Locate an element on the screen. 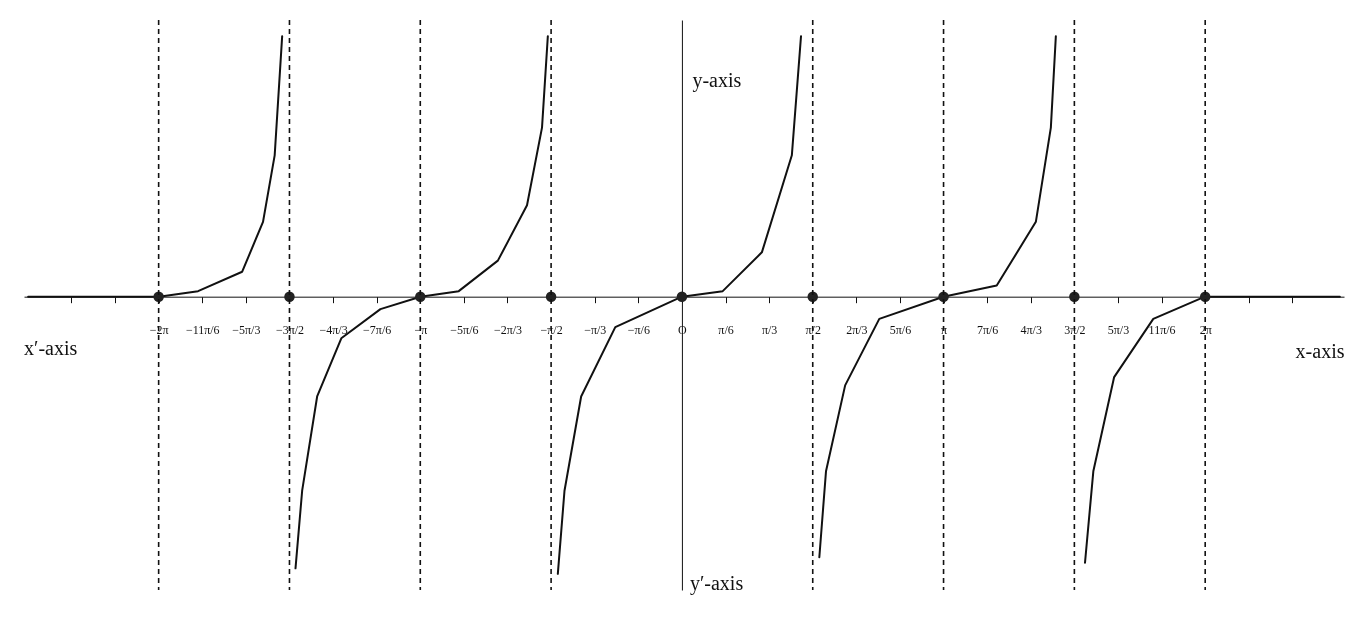 Image resolution: width=1368 pixels, height=619 pixels. x-tick-label: −5π/6 is located at coordinates (464, 330).